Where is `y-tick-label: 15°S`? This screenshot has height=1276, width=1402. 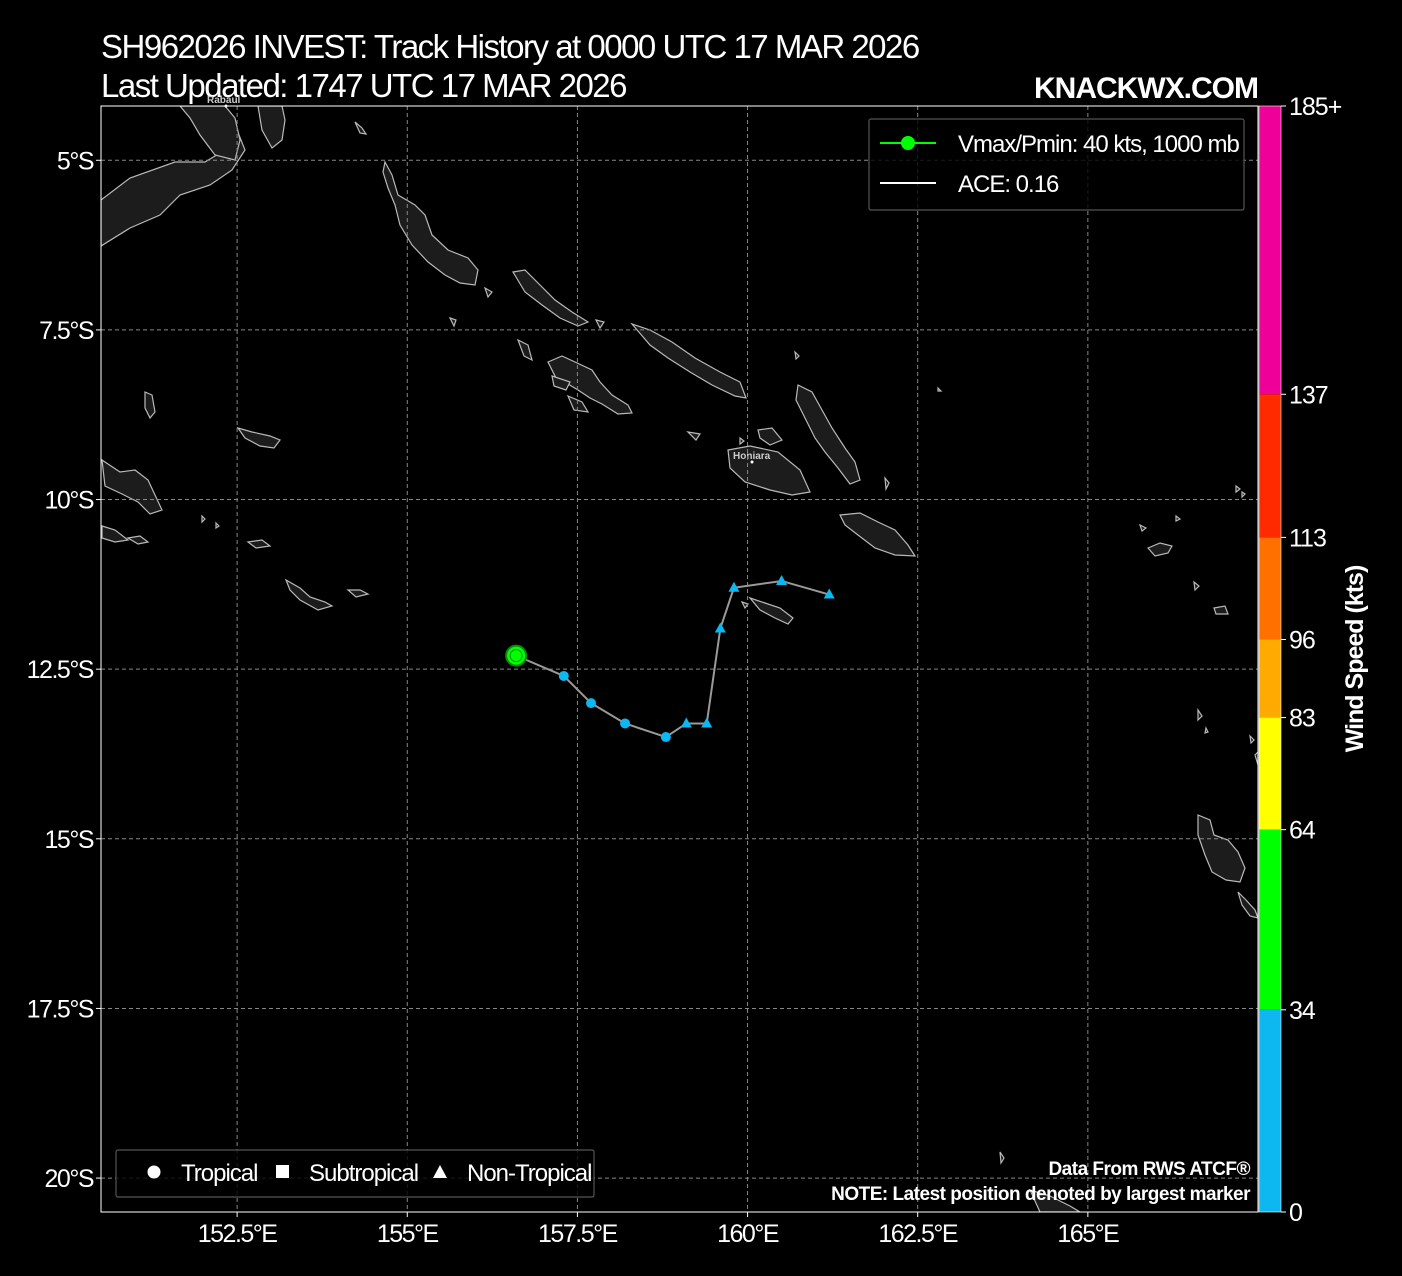
y-tick-label: 15°S is located at coordinates (69, 840).